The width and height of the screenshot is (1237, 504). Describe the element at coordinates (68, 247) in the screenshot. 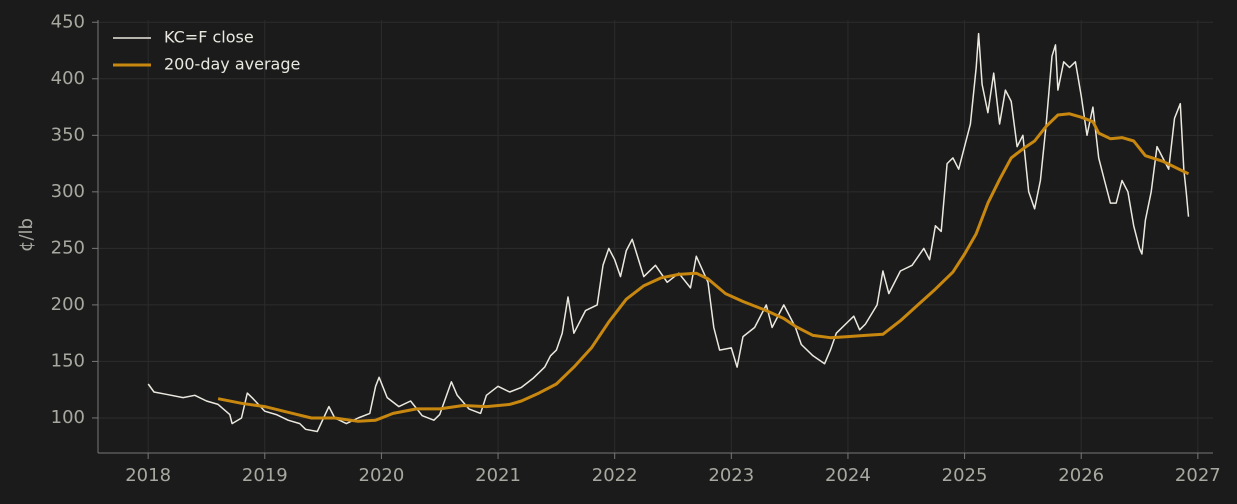

I see `y-tick-label: 250` at that location.